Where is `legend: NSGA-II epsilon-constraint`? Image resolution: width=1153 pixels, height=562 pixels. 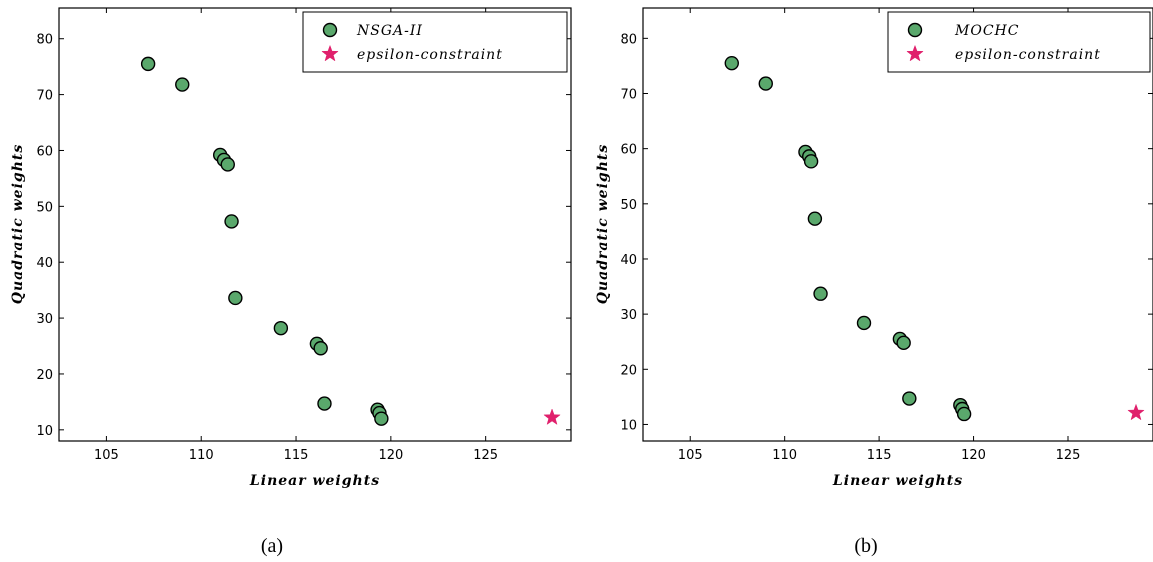 legend: NSGA-II epsilon-constraint is located at coordinates (435, 42).